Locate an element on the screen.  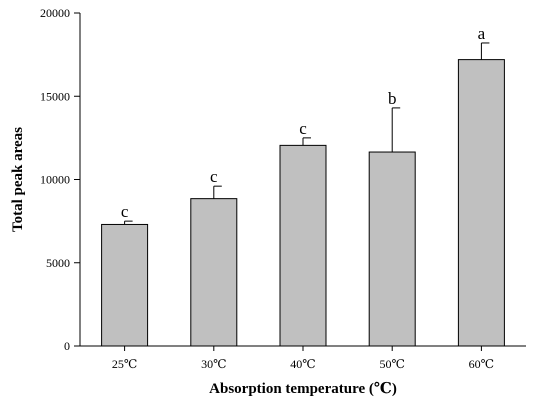
x-tick-label: 30℃ is located at coordinates (213, 364).